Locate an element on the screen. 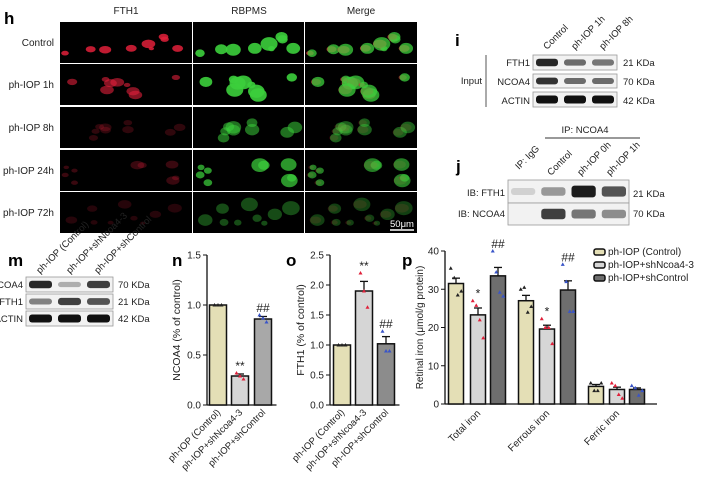  legend-swatch is located at coordinates (599, 252).